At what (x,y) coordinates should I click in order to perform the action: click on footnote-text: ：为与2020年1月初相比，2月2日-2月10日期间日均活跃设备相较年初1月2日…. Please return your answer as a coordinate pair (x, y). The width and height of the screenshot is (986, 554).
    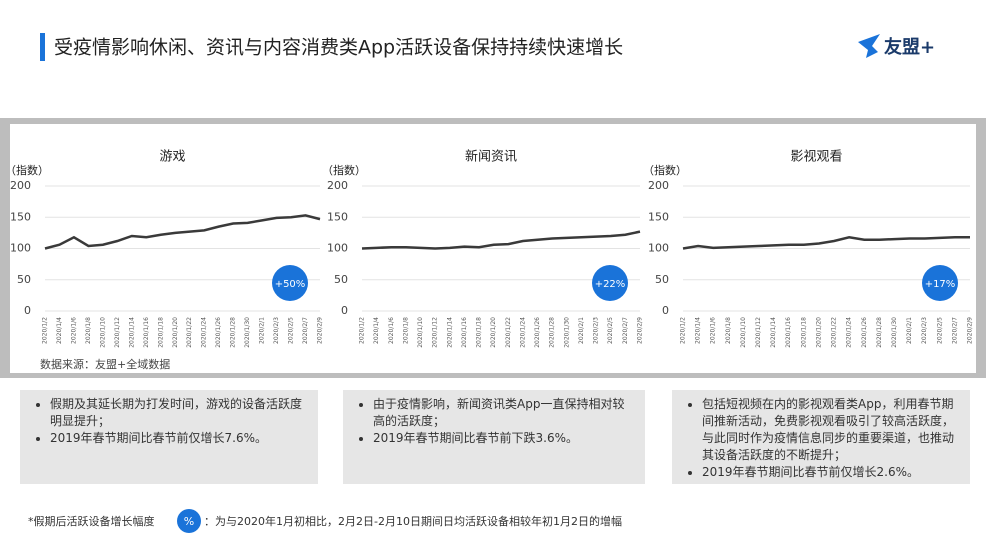
    Looking at the image, I should click on (413, 521).